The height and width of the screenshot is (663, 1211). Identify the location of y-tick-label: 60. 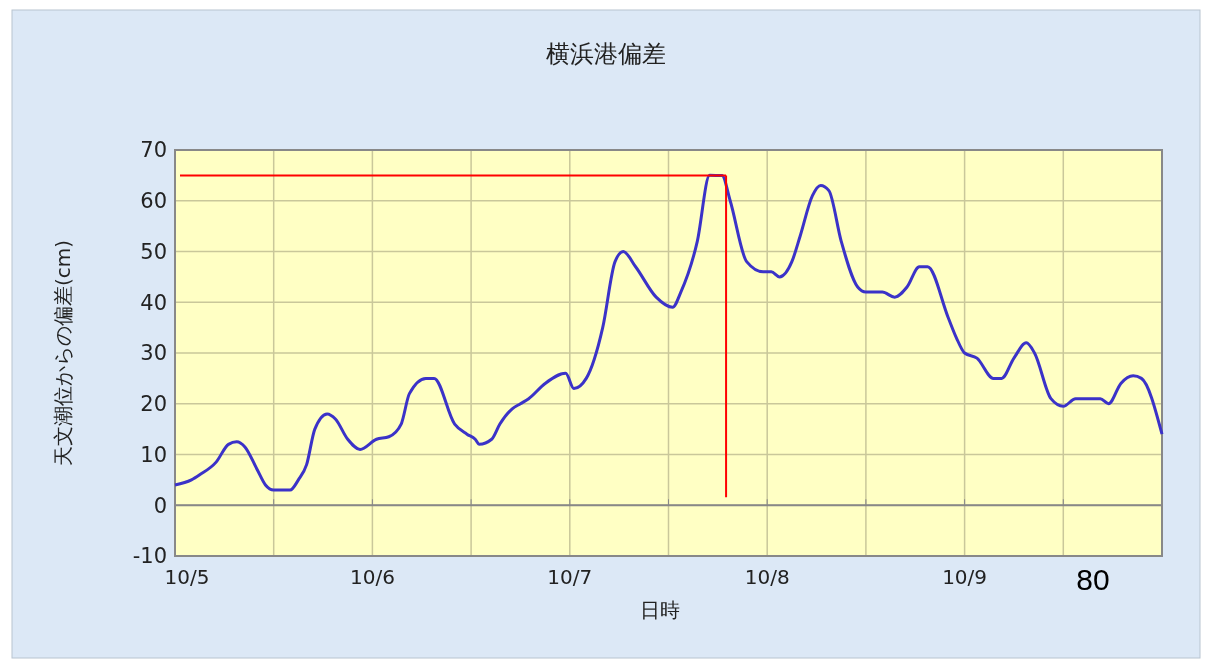
(153, 201).